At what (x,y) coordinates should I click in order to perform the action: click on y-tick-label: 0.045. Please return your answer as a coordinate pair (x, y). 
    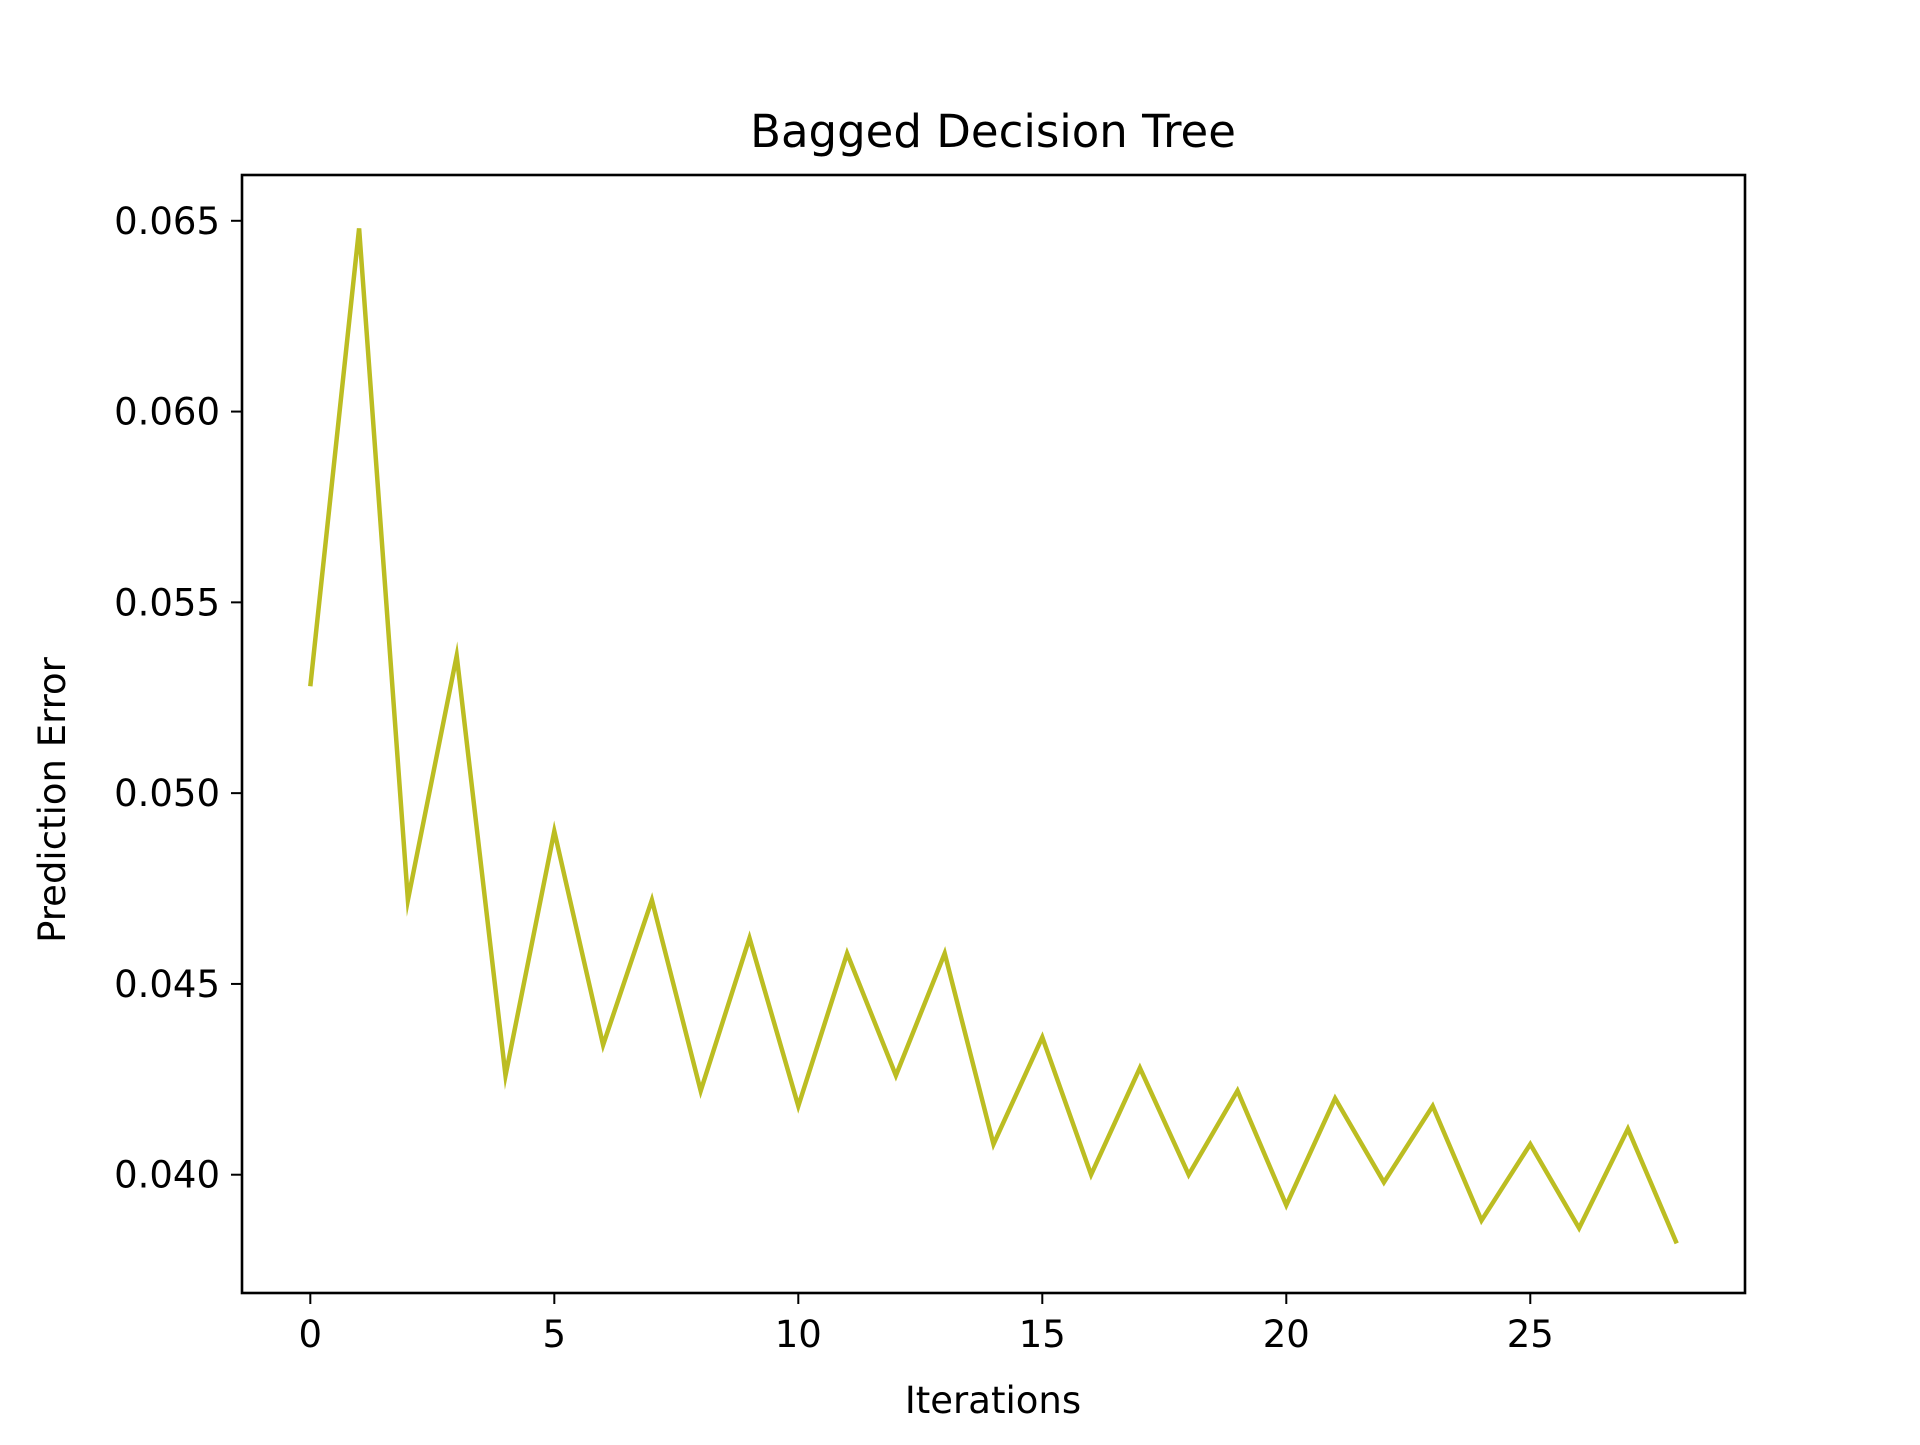
    Looking at the image, I should click on (167, 984).